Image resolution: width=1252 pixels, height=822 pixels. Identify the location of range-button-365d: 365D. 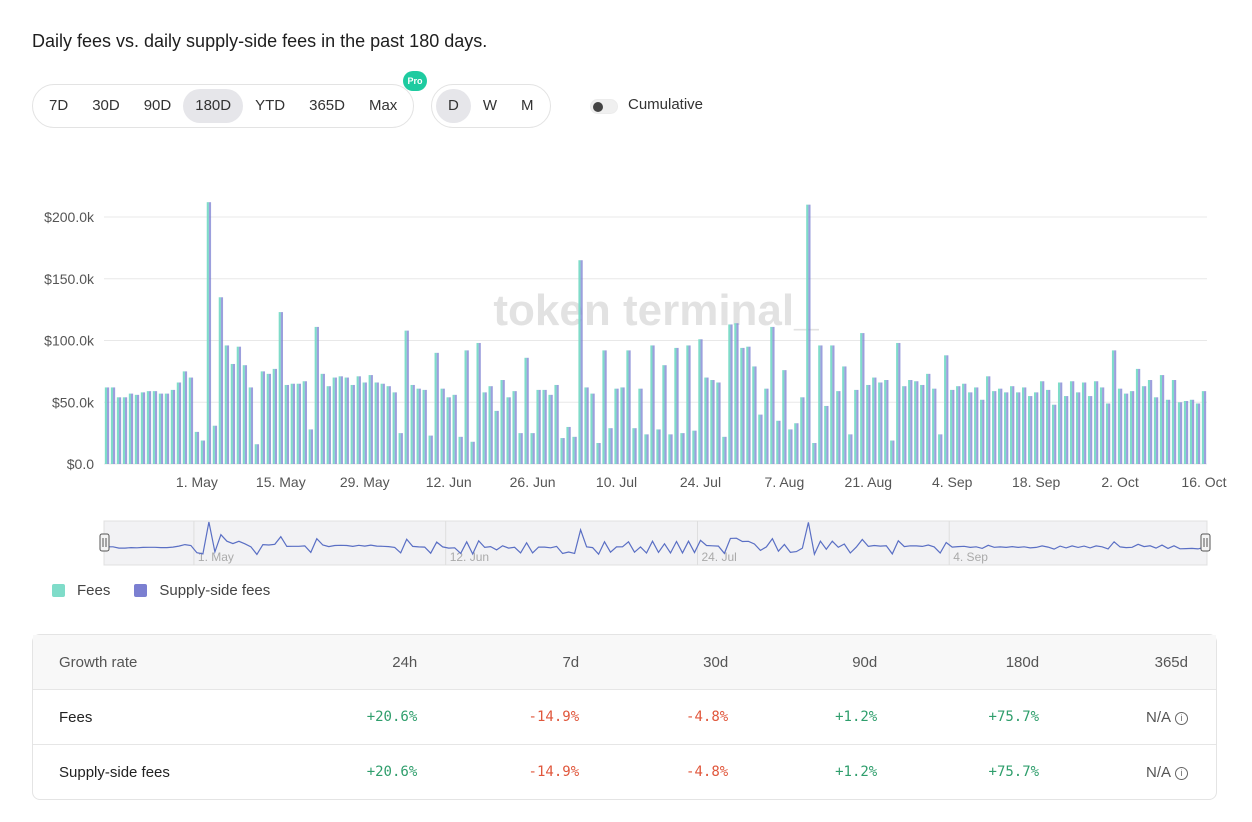
(327, 105).